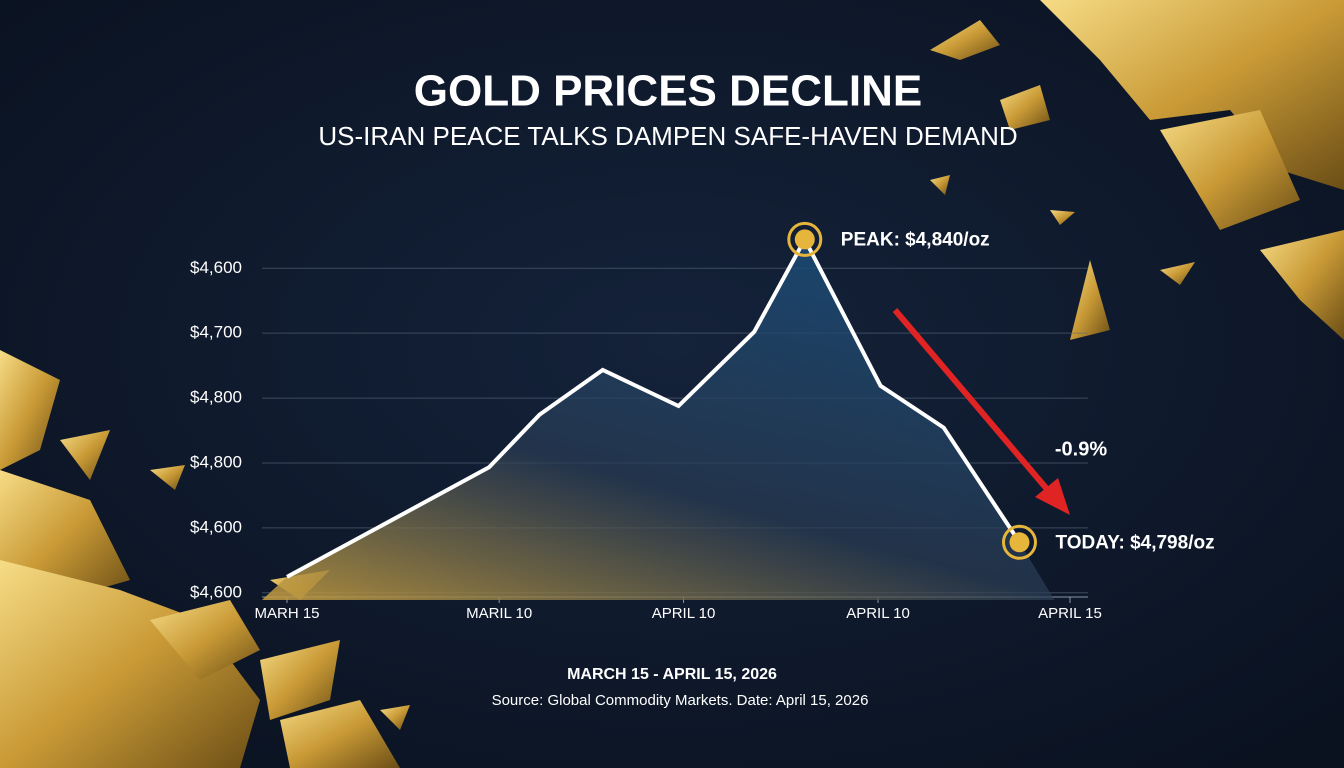  I want to click on today-marker, so click(1019, 542).